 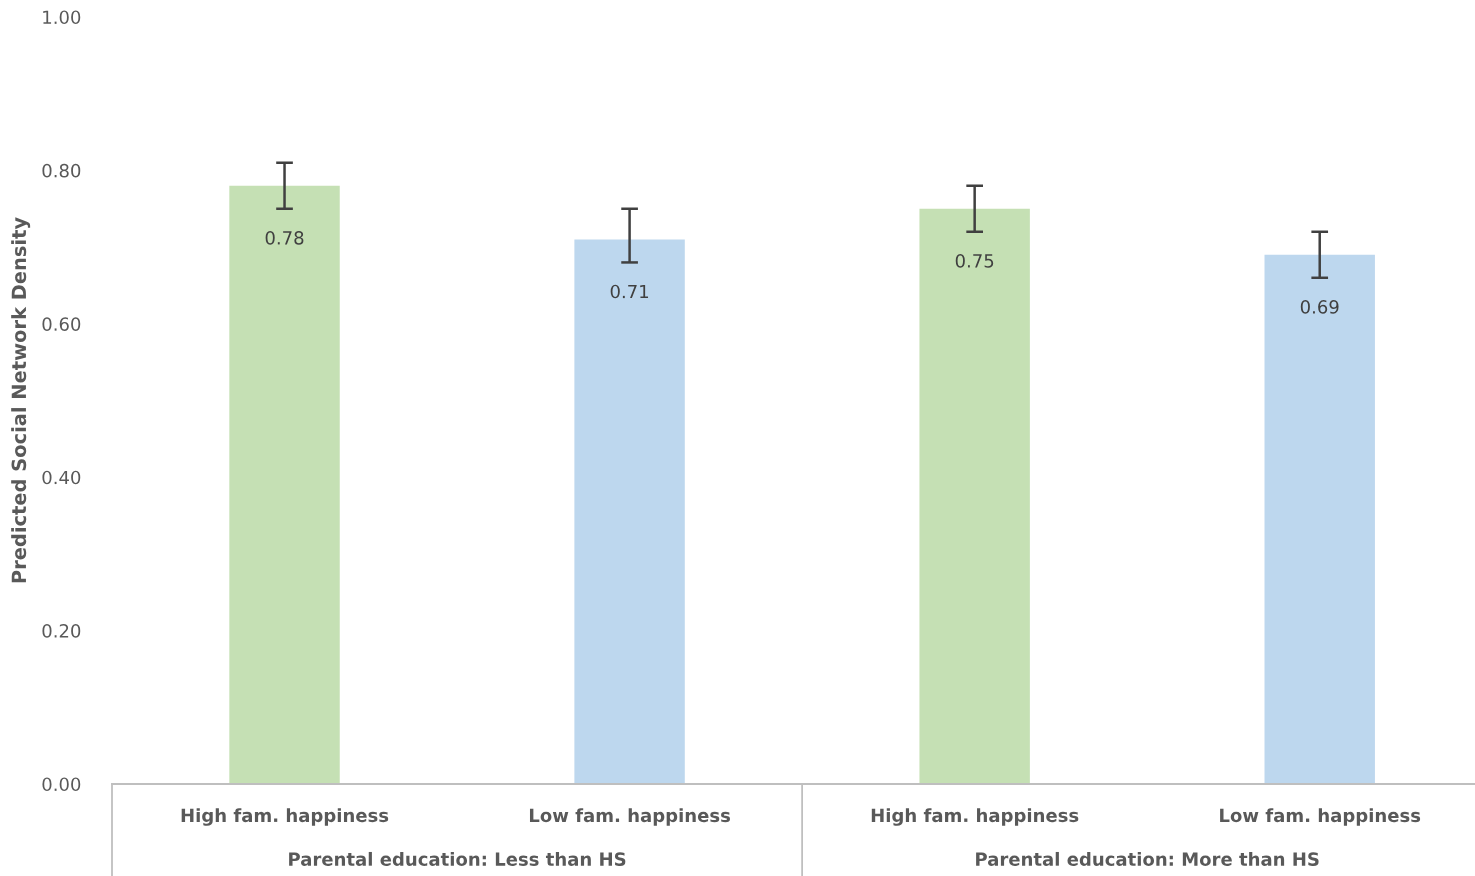 What do you see at coordinates (61, 477) in the screenshot?
I see `y-tick-label: 0.40` at bounding box center [61, 477].